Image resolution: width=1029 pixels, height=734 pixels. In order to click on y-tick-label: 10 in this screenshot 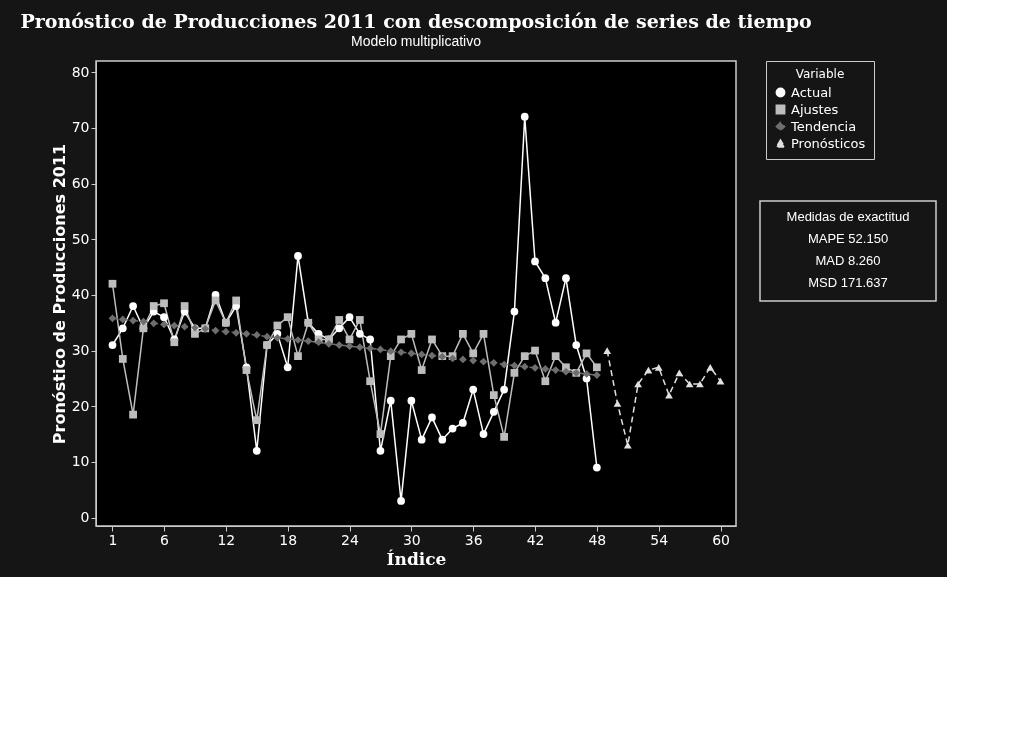, I will do `click(80, 461)`.